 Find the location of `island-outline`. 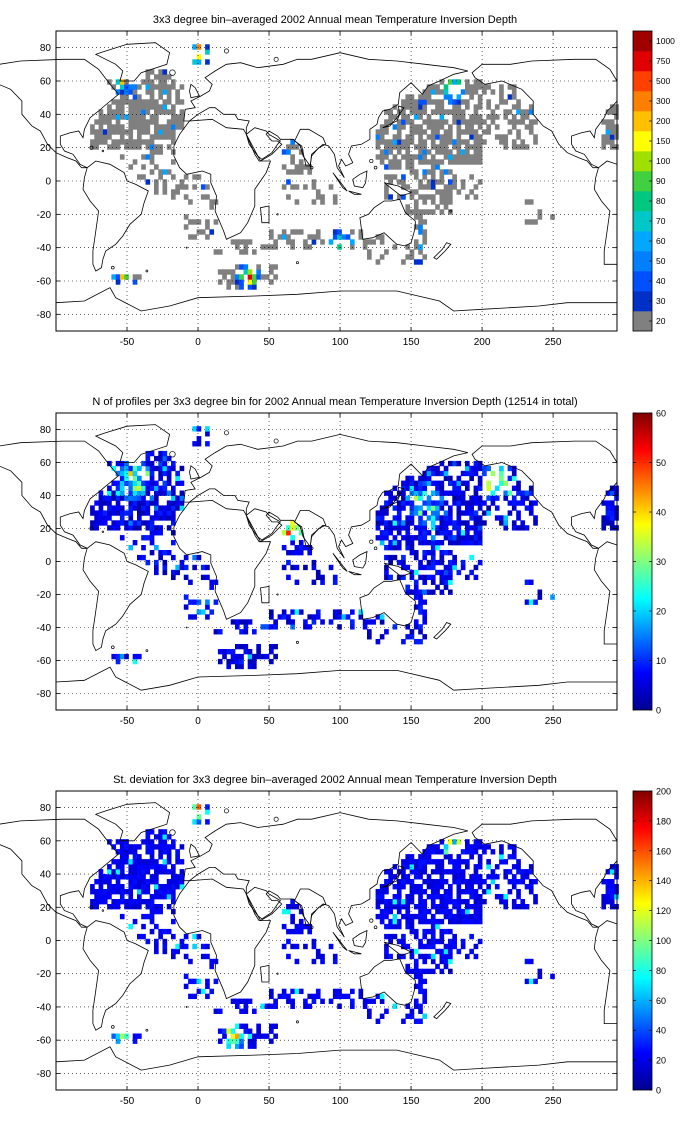

island-outline is located at coordinates (103, 910).